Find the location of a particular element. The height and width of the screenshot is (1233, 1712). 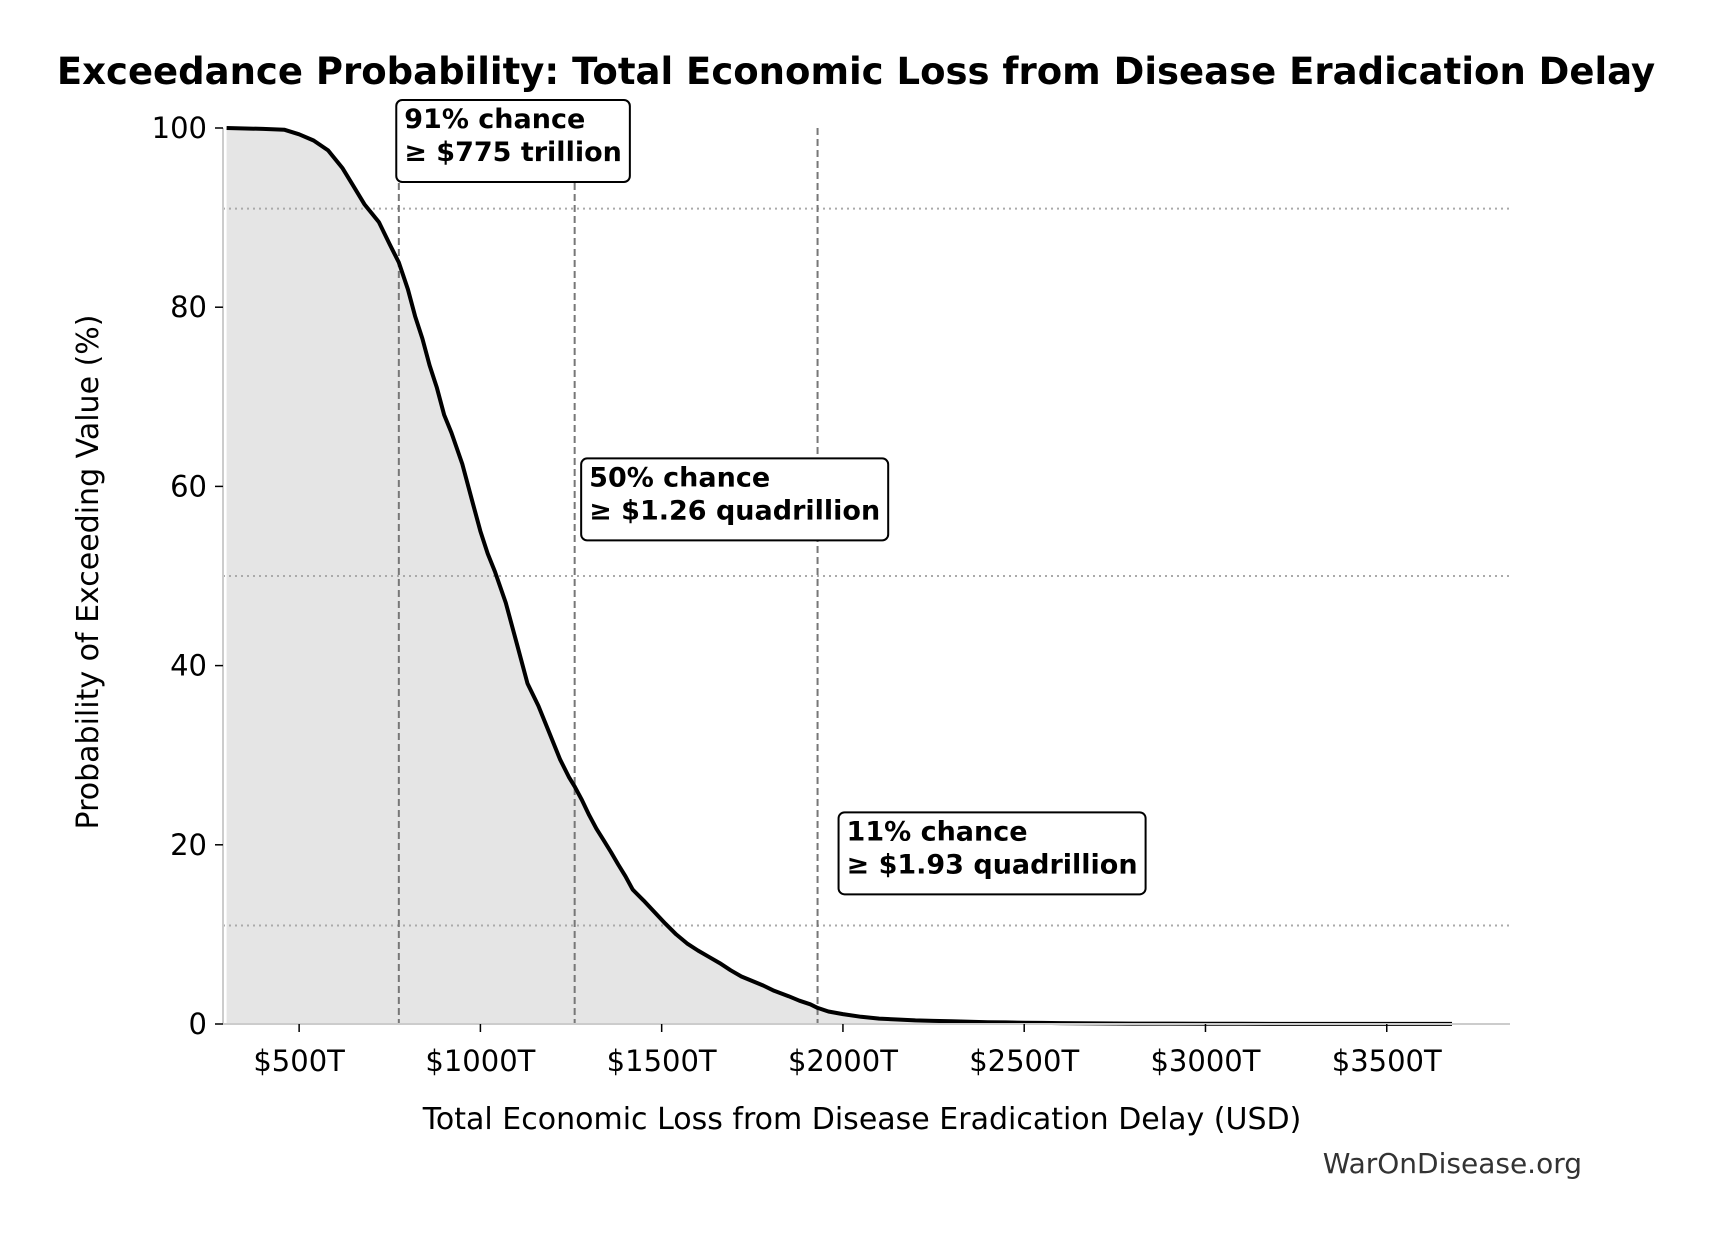

x-tick-label: $2500T is located at coordinates (1024, 1061).